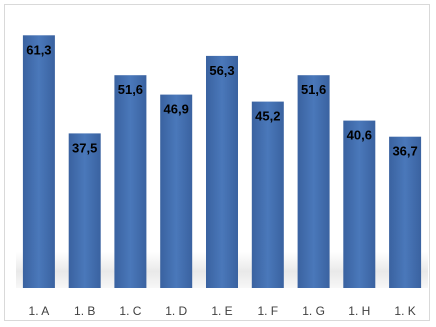 This screenshot has height=327, width=436. I want to click on x-tick-label: 1. E, so click(221, 311).